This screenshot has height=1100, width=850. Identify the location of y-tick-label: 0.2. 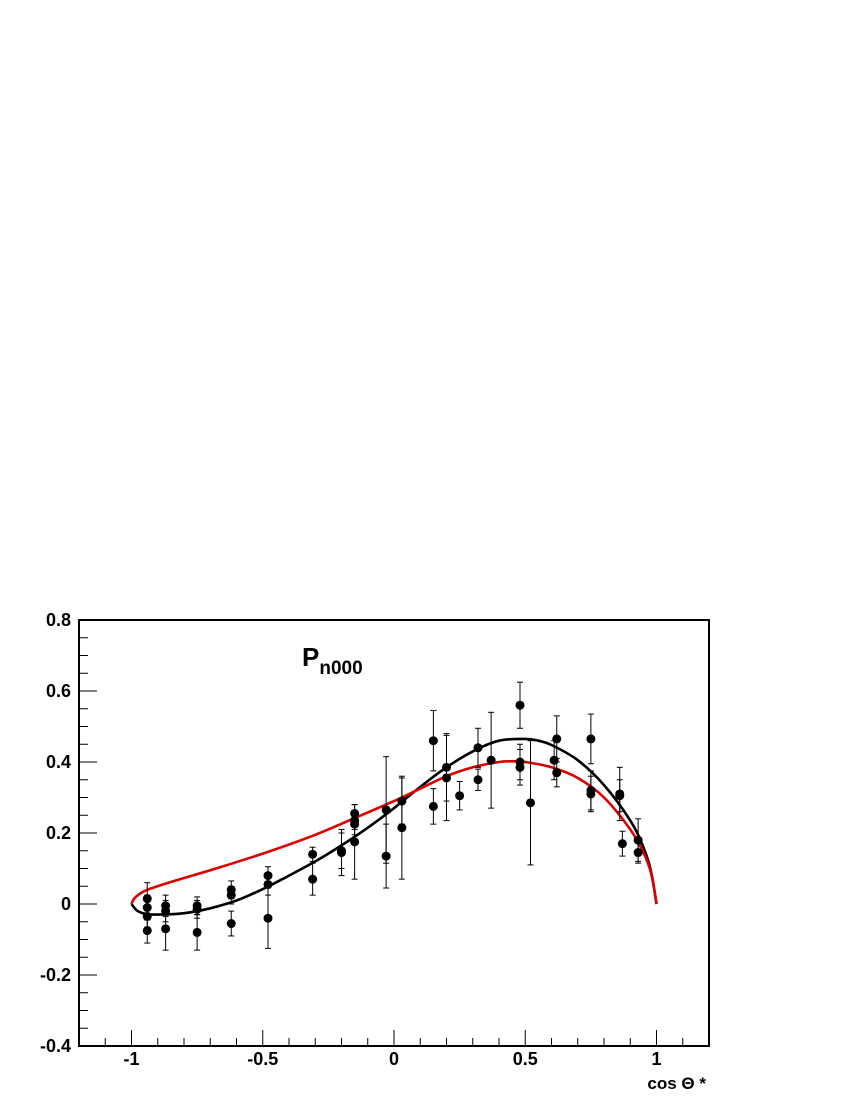
(58, 833).